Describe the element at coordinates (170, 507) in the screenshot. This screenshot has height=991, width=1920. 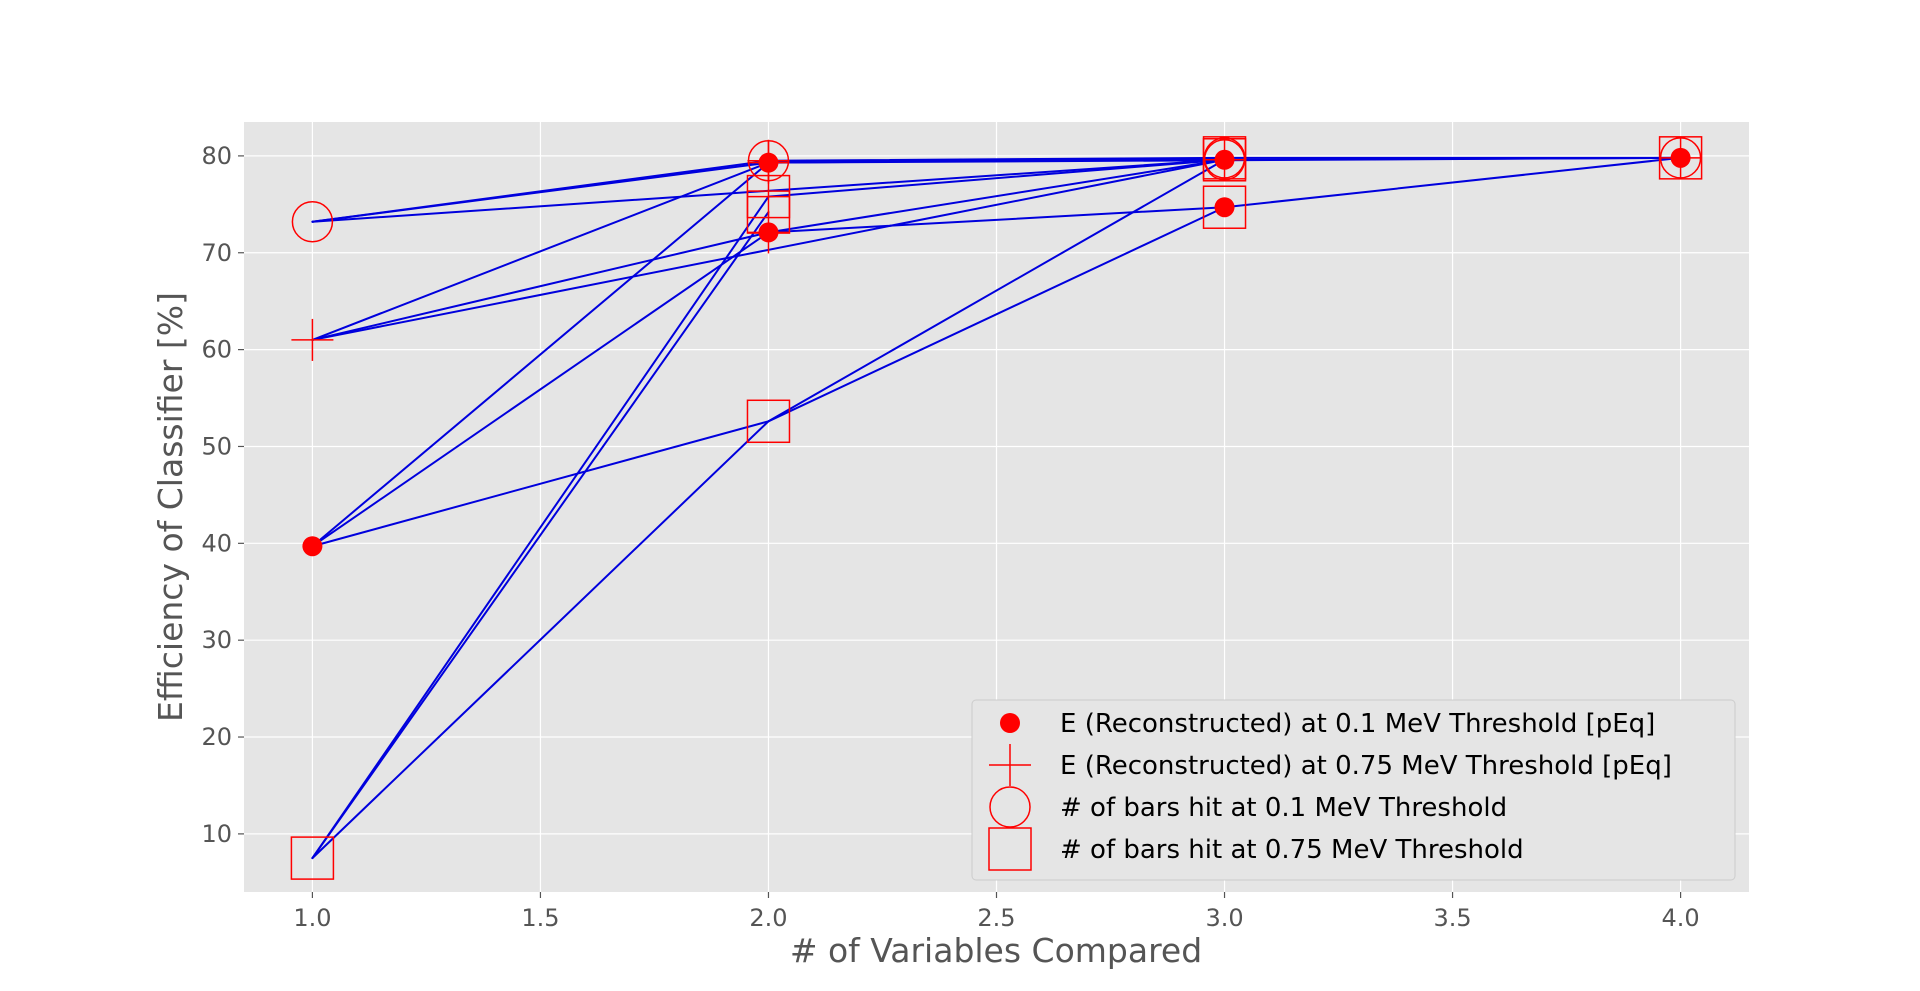
I see `y-axis-label: Efficiency of Classifier [%]` at that location.